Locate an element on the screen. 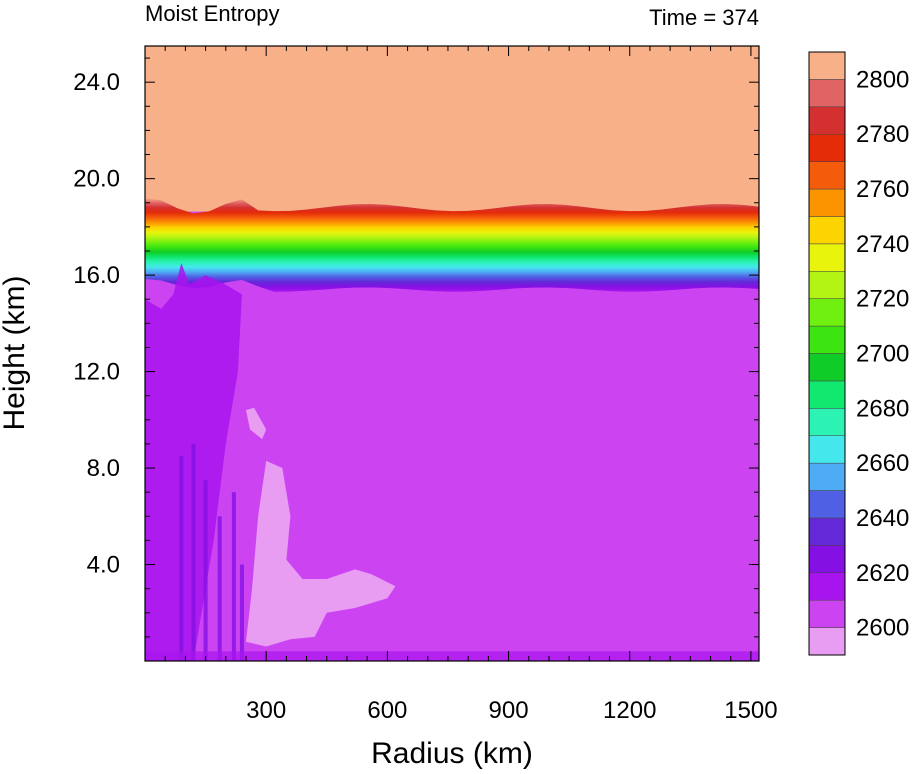 This screenshot has width=917, height=774. y-tick-label: 8.0 is located at coordinates (103, 468).